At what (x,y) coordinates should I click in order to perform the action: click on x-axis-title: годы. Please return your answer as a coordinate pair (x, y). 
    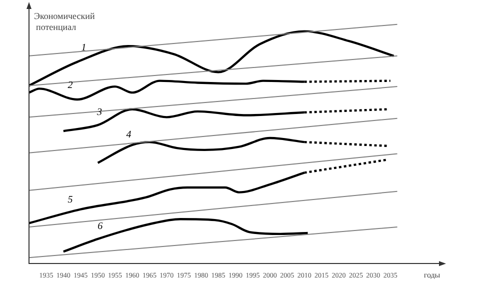
    Looking at the image, I should click on (432, 275).